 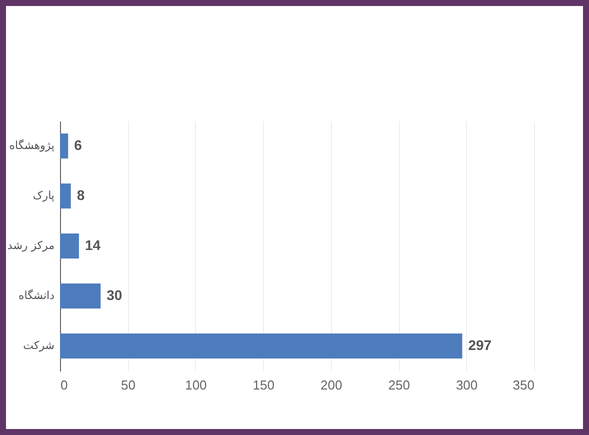 I want to click on x-tick-label: 300, so click(x=467, y=385).